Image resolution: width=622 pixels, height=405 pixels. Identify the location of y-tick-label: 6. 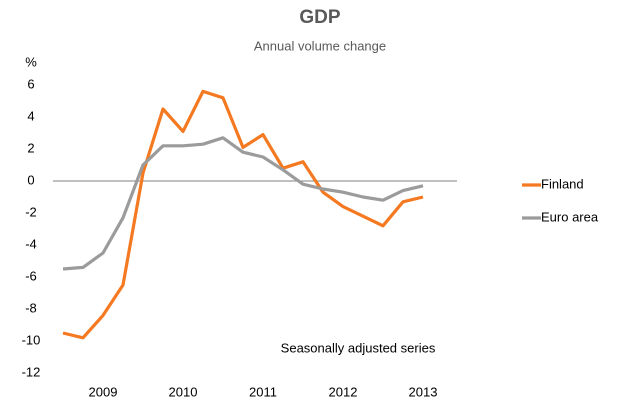
(30, 83).